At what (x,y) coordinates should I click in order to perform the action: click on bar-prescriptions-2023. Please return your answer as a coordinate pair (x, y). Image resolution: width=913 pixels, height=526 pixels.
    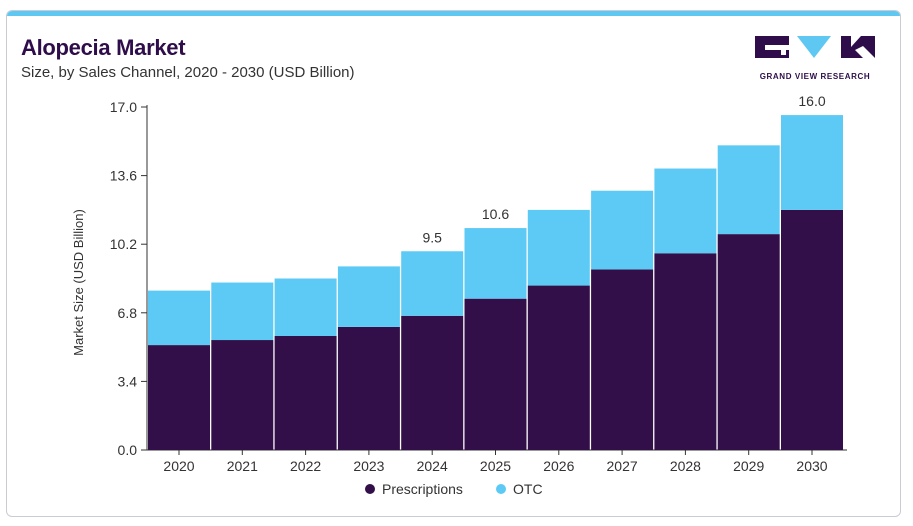
    Looking at the image, I should click on (368, 388).